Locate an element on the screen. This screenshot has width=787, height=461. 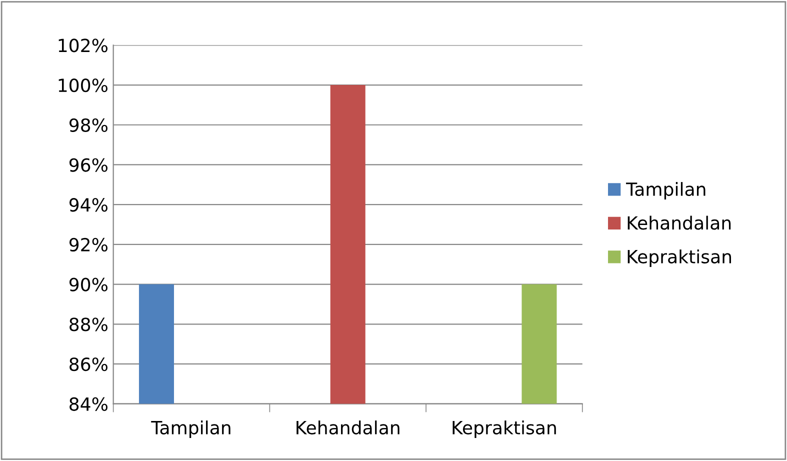
legend-label: Kepraktisan is located at coordinates (679, 258).